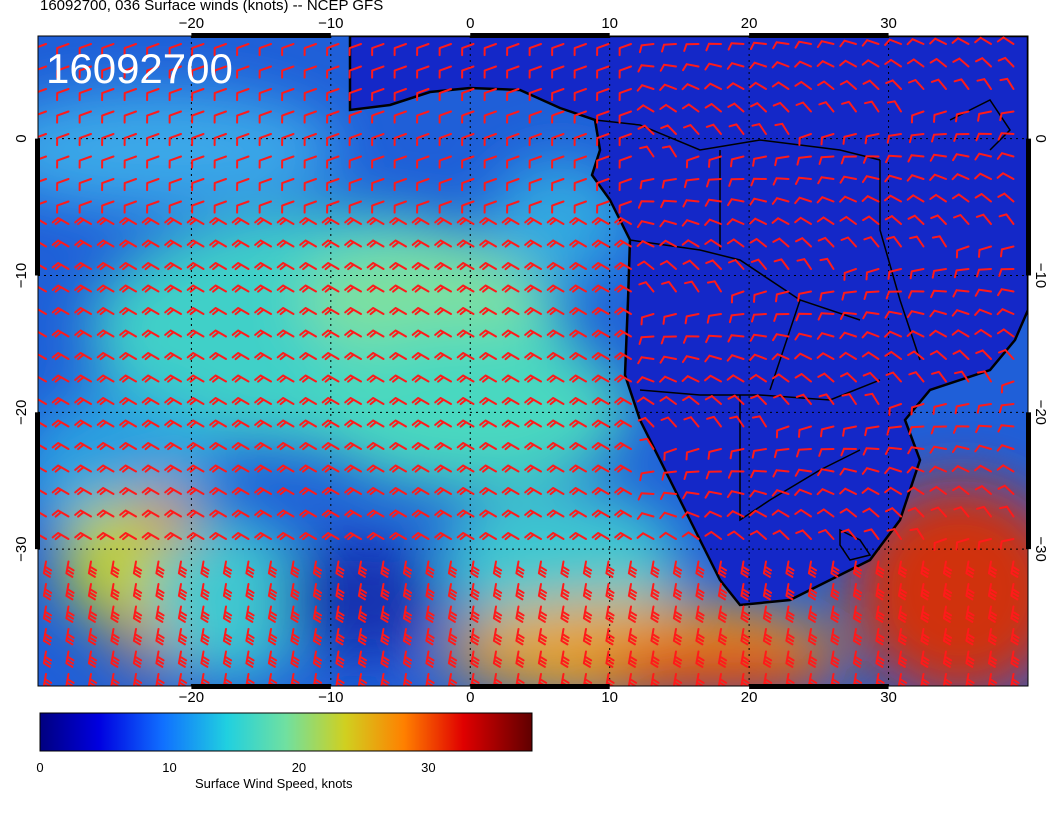 This screenshot has height=816, width=1056. I want to click on lon-tick-label-top: 10, so click(609, 23).